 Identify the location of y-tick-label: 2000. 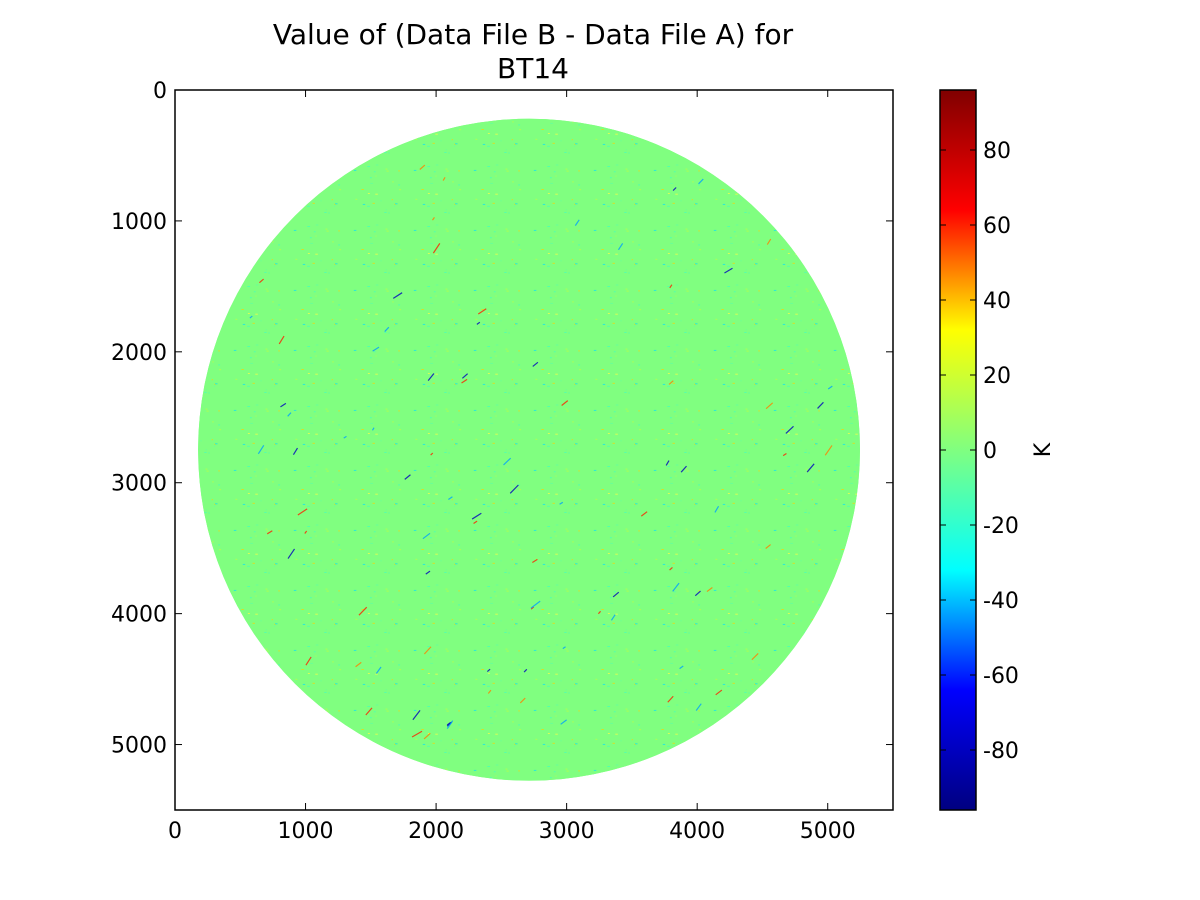
(139, 353).